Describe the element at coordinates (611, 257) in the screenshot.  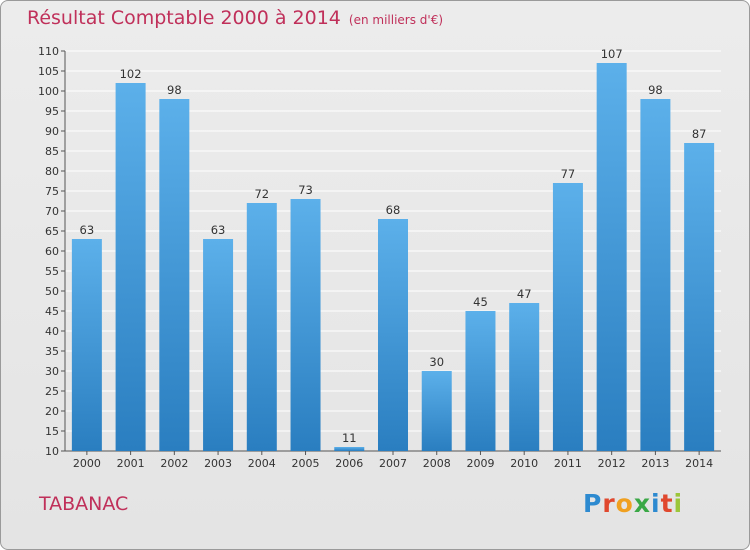
I see `bar-2012` at that location.